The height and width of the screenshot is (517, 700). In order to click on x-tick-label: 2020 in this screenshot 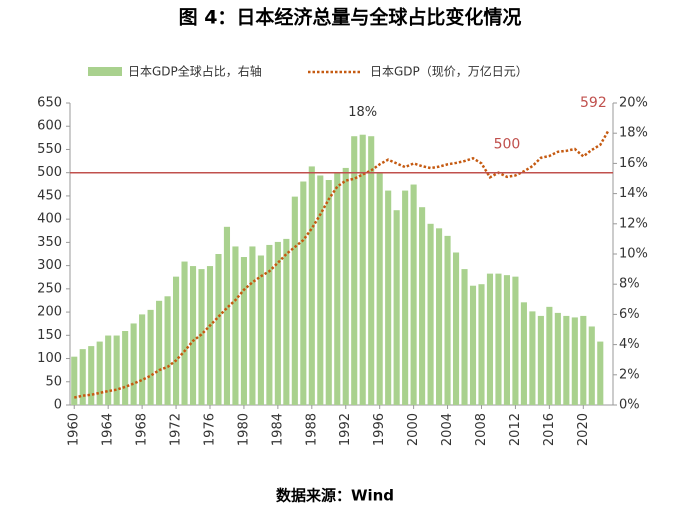, I will do `click(583, 429)`.